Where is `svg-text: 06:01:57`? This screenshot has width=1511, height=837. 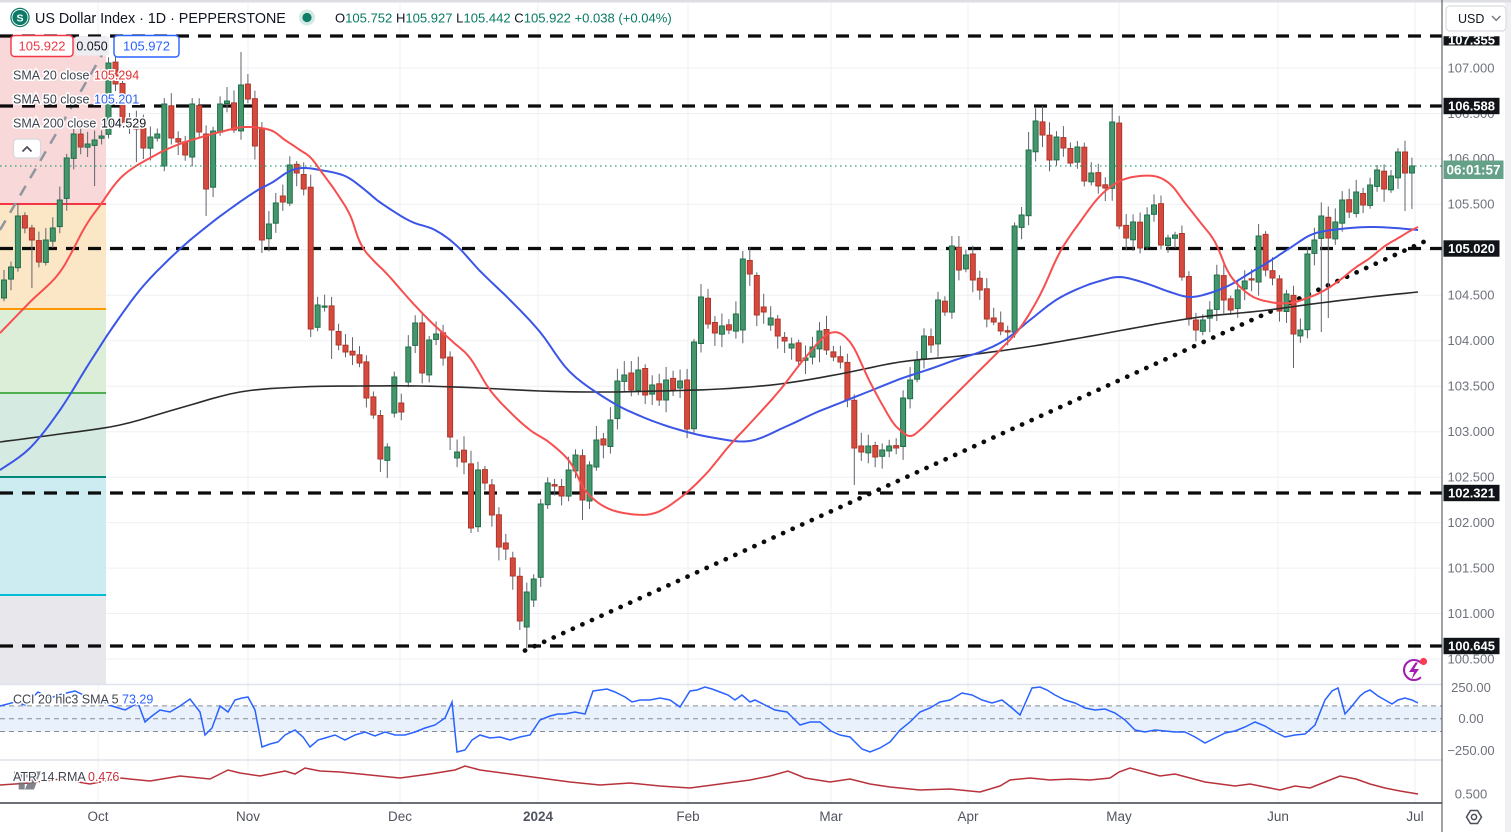
svg-text: 06:01:57 is located at coordinates (1473, 169).